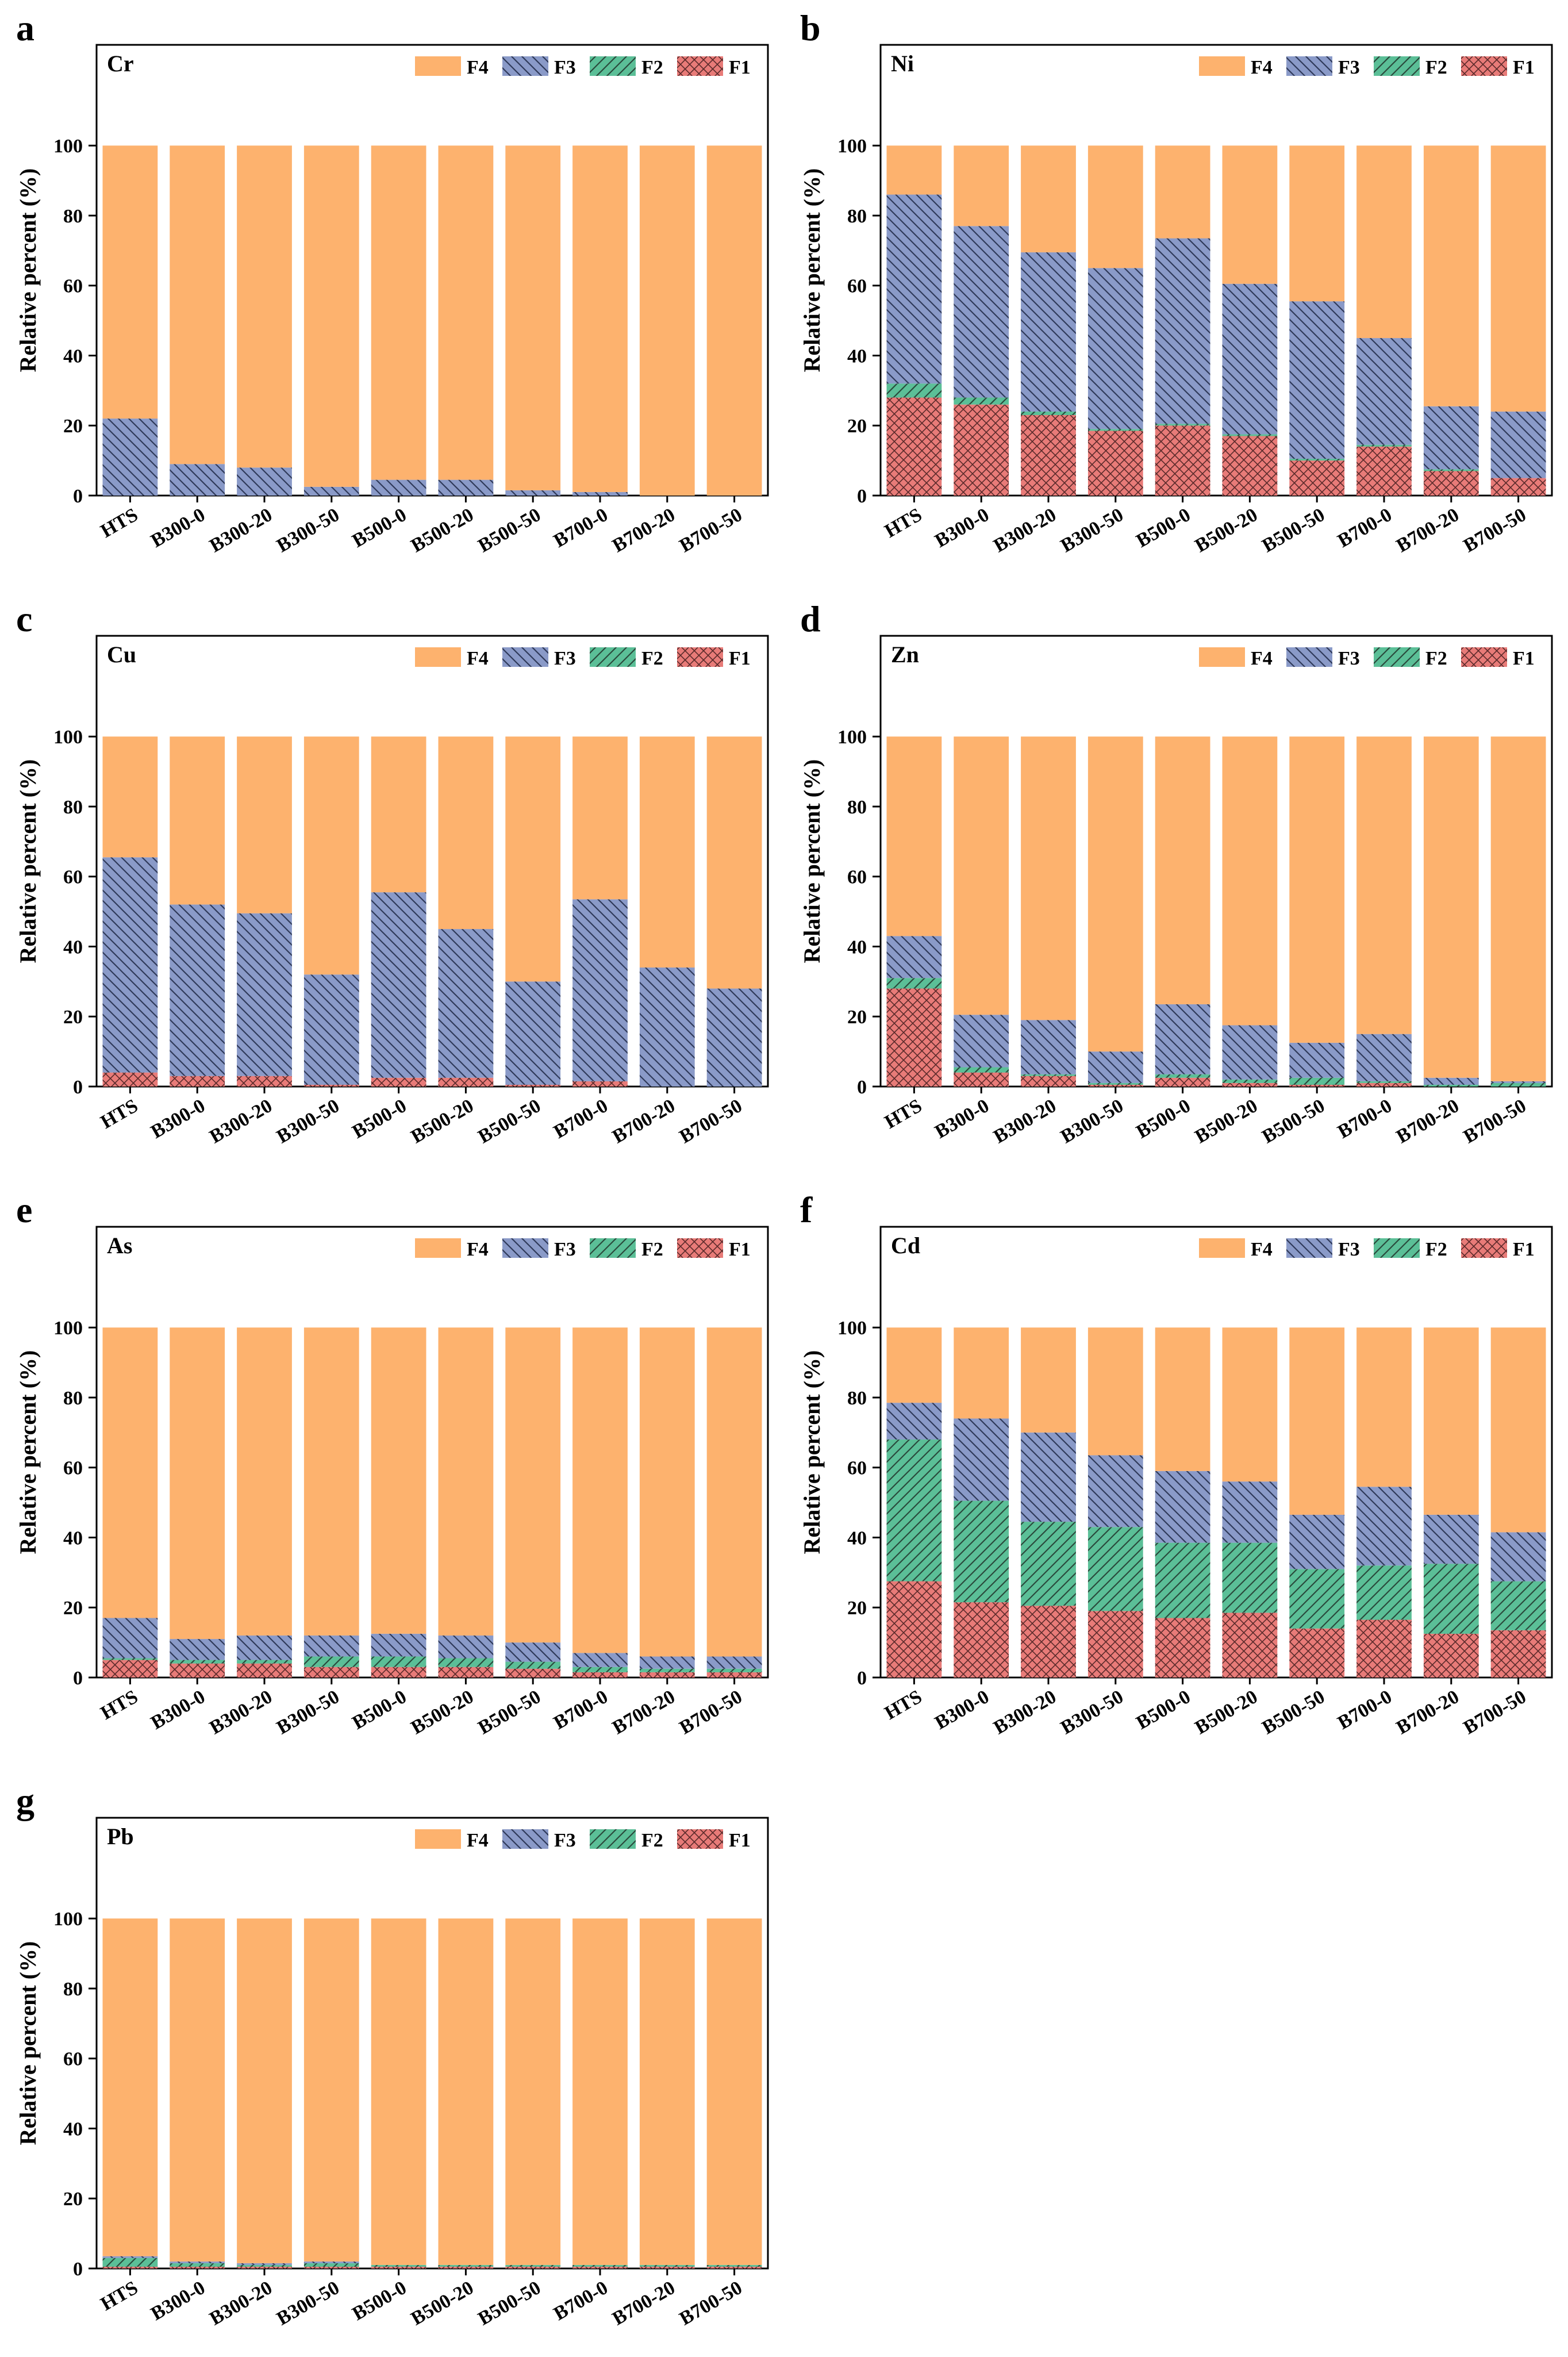  Describe the element at coordinates (1484, 1248) in the screenshot. I see `legend-swatch-F1` at that location.